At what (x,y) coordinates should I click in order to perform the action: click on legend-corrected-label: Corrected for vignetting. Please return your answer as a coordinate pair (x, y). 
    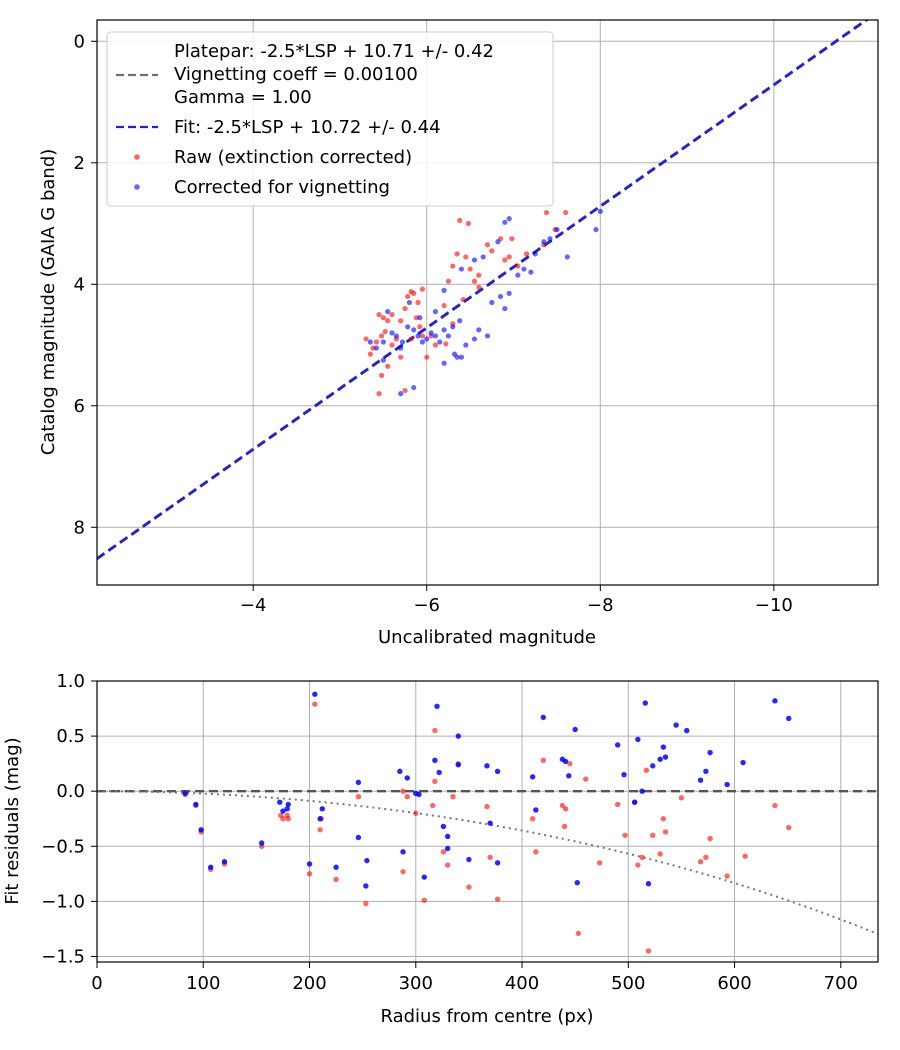
    Looking at the image, I should click on (282, 187).